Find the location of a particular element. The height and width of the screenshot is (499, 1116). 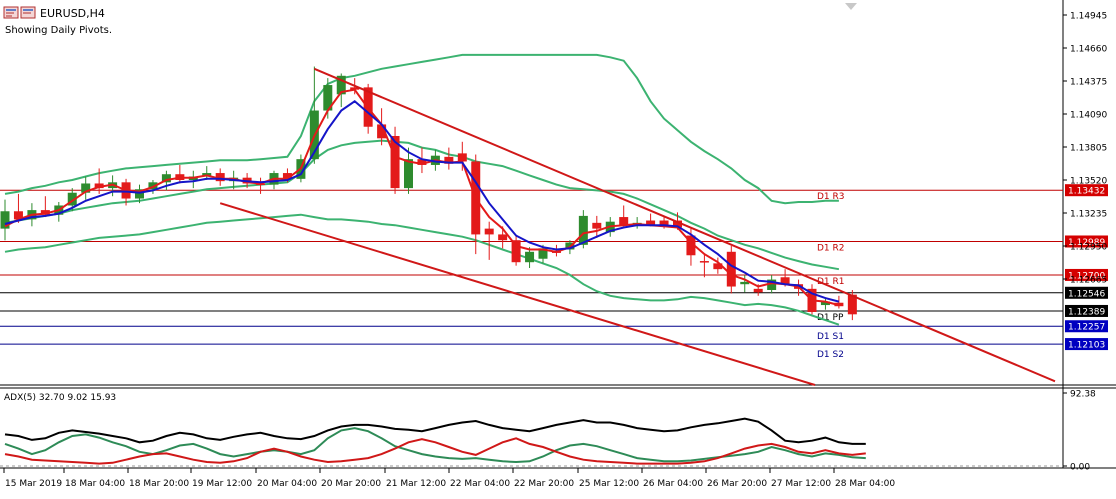

pivot-price-label: 1.12103 is located at coordinates (1086, 346).